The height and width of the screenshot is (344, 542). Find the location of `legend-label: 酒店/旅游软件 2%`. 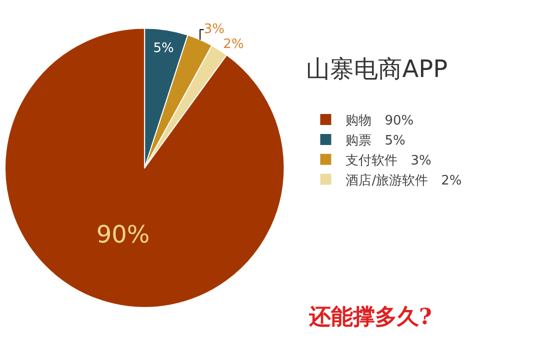

legend-label: 酒店/旅游软件 2% is located at coordinates (404, 180).